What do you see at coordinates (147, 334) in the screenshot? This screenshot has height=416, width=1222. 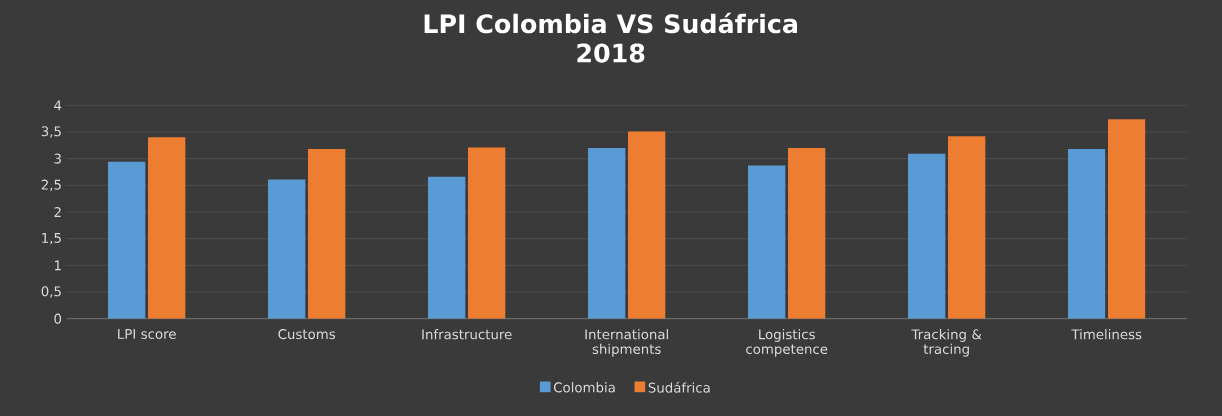 I see `x-tick-label: LPI score` at bounding box center [147, 334].